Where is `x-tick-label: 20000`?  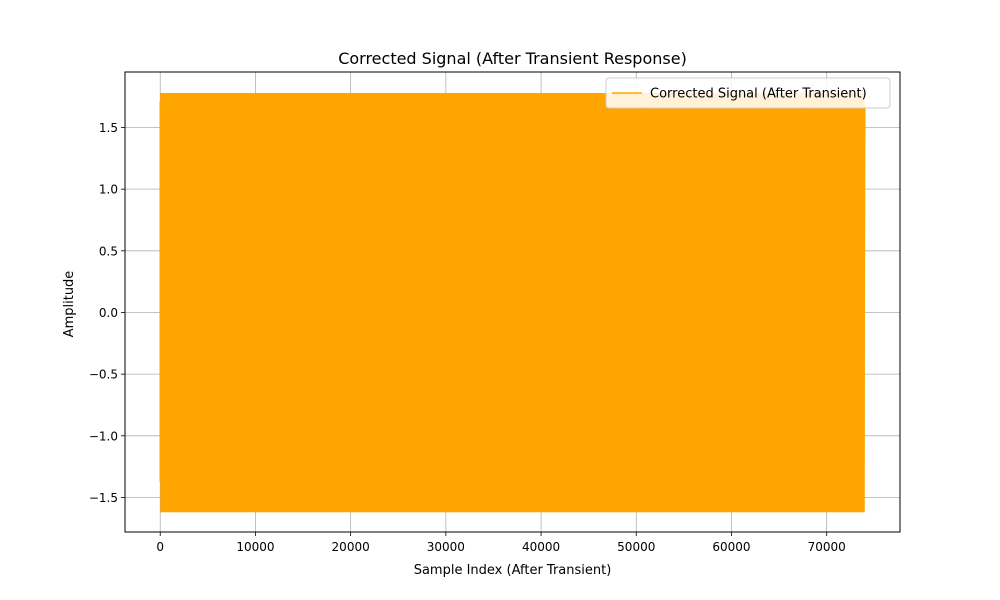
x-tick-label: 20000 is located at coordinates (351, 547).